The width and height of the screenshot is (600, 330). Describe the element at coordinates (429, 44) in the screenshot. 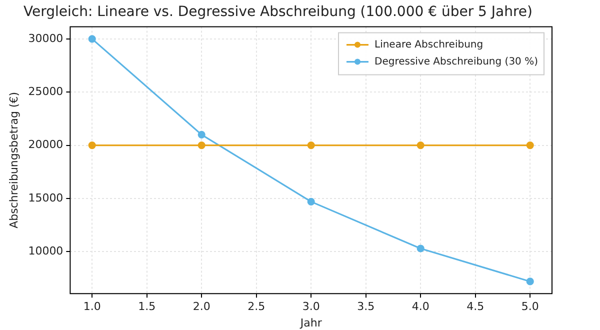

I see `legend-label: Lineare Abschreibung` at that location.